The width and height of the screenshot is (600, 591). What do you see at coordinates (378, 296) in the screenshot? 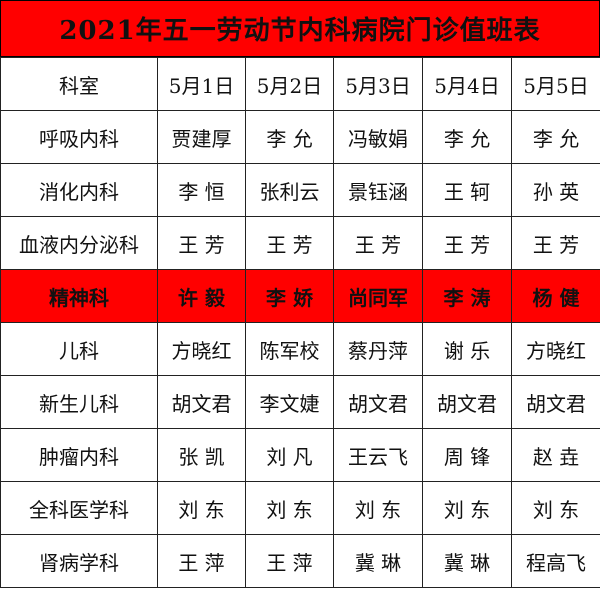
I see `doctor-cell: 尚同军` at bounding box center [378, 296].